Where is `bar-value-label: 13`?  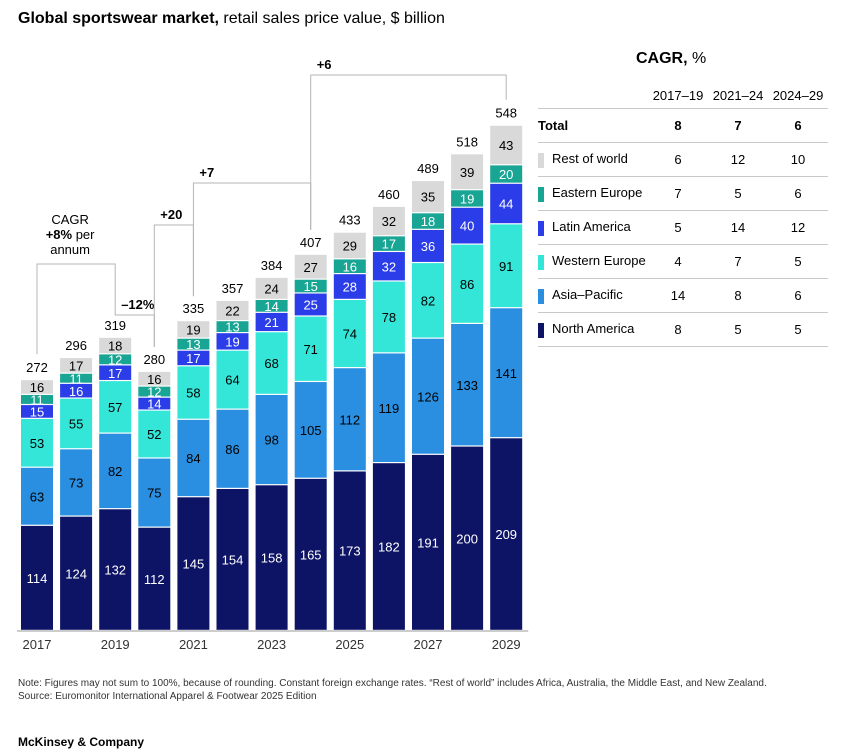
bar-value-label: 13 is located at coordinates (193, 344).